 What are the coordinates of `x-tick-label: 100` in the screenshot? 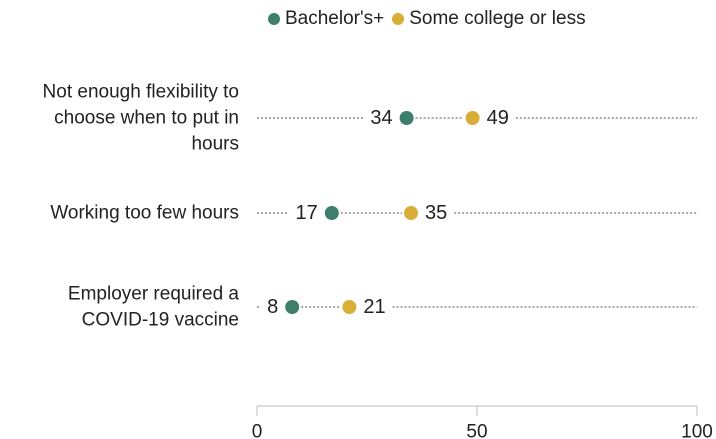 It's located at (697, 430).